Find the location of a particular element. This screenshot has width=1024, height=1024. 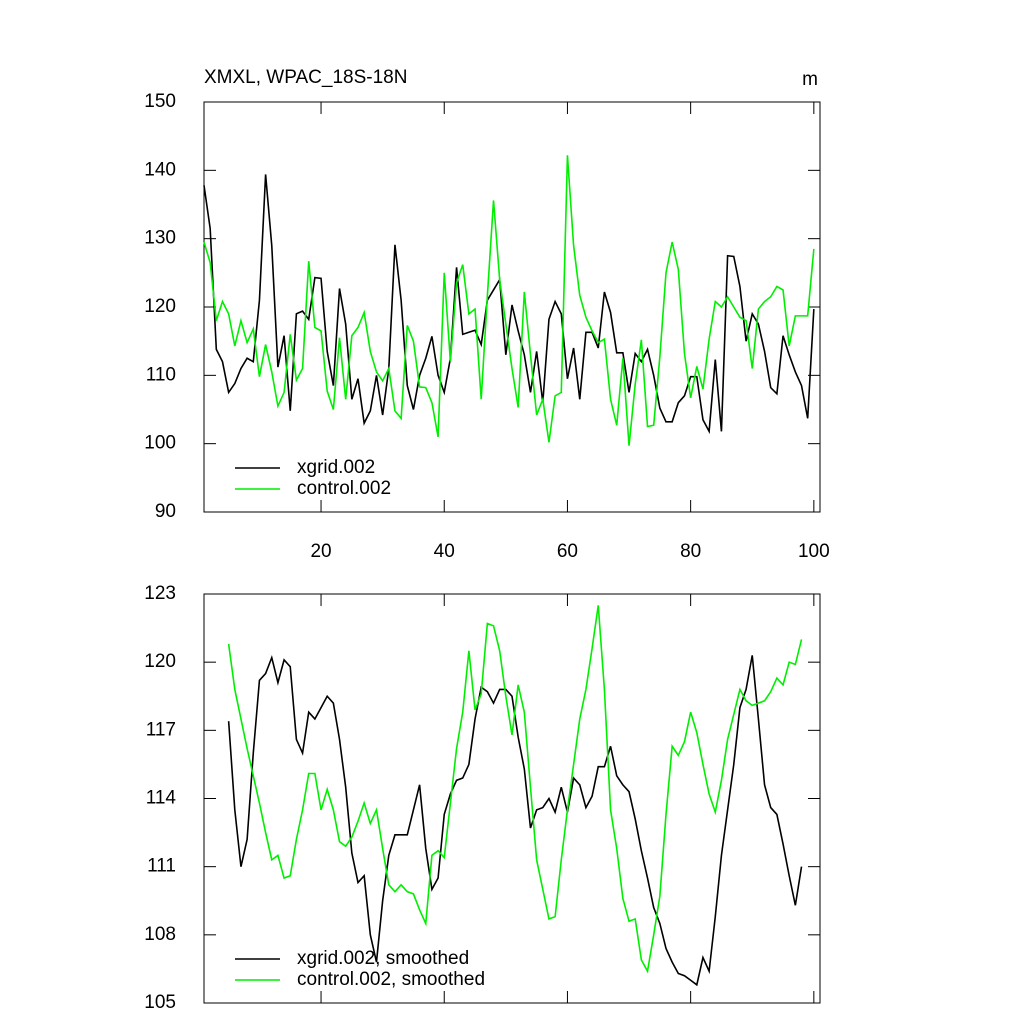

y-tick-label: 114 is located at coordinates (161, 798).